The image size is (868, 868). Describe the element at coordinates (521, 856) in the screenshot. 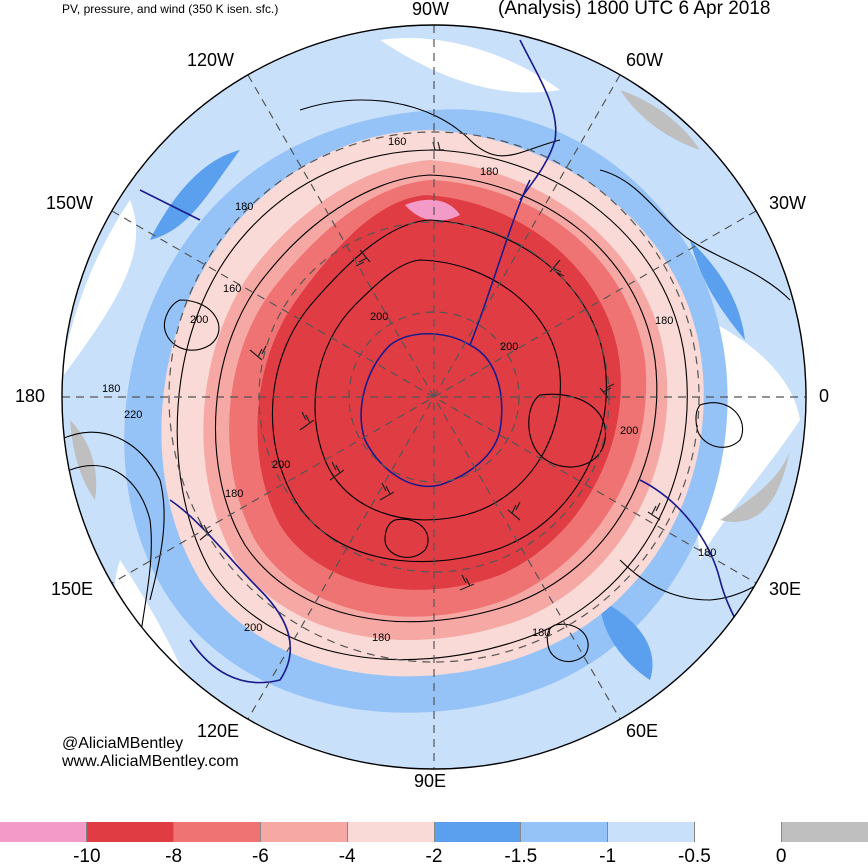

I see `colorbar-label: -1.5` at that location.